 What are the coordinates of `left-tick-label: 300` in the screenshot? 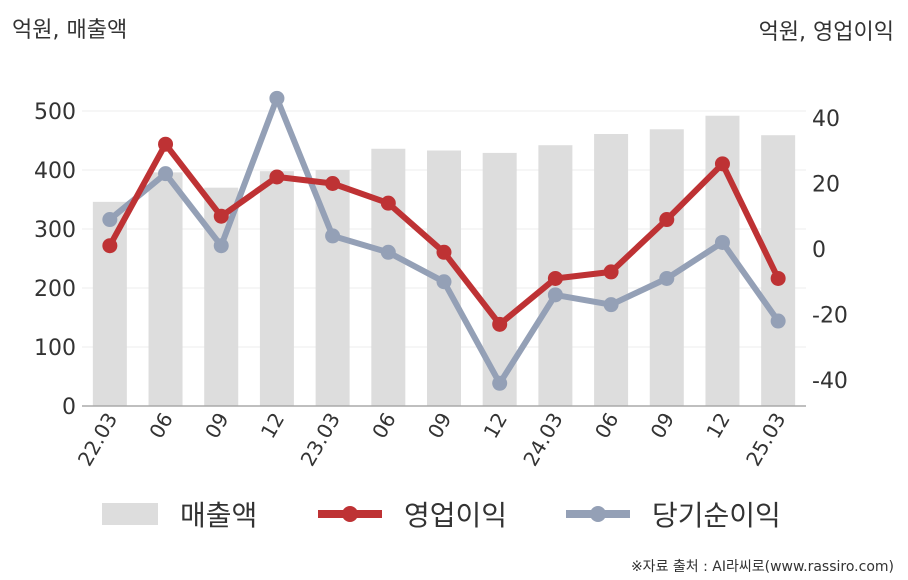 It's located at (55, 230).